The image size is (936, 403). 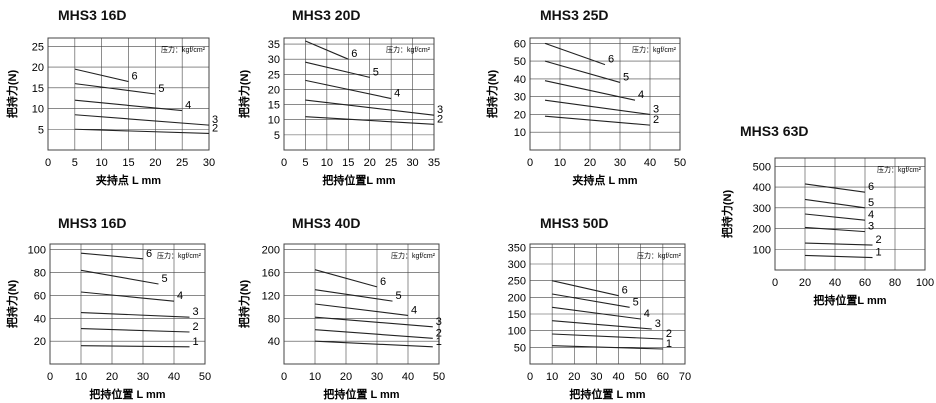 What do you see at coordinates (277, 136) in the screenshot?
I see `y-tick-label: 5` at bounding box center [277, 136].